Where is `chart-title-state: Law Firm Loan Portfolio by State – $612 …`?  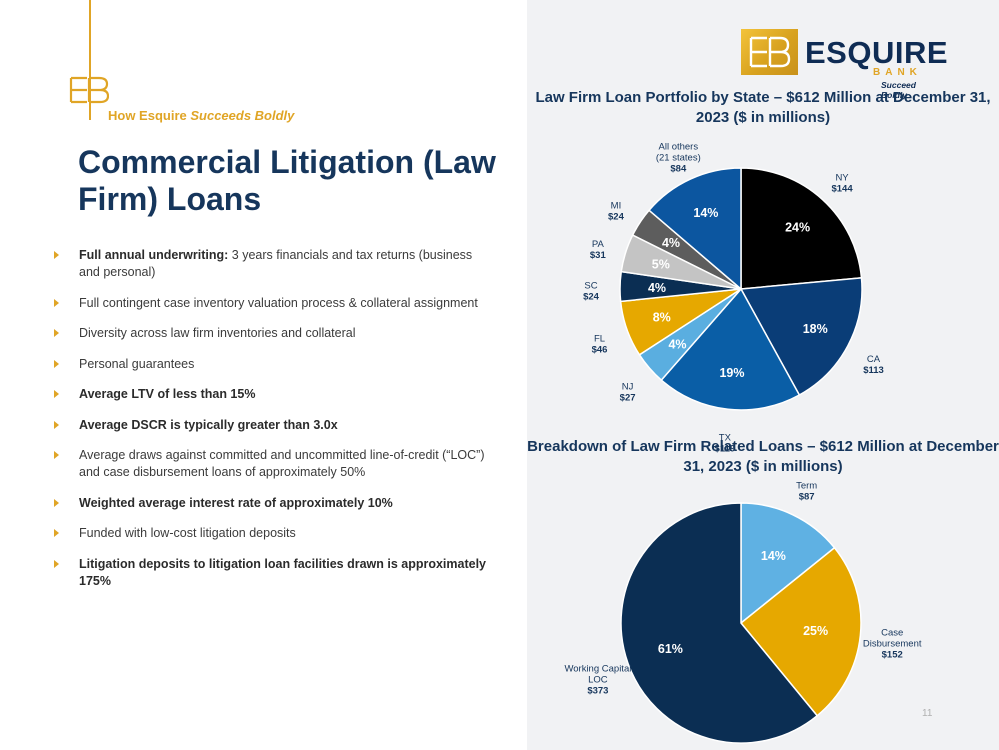 chart-title-state: Law Firm Loan Portfolio by State – $612 … is located at coordinates (763, 107).